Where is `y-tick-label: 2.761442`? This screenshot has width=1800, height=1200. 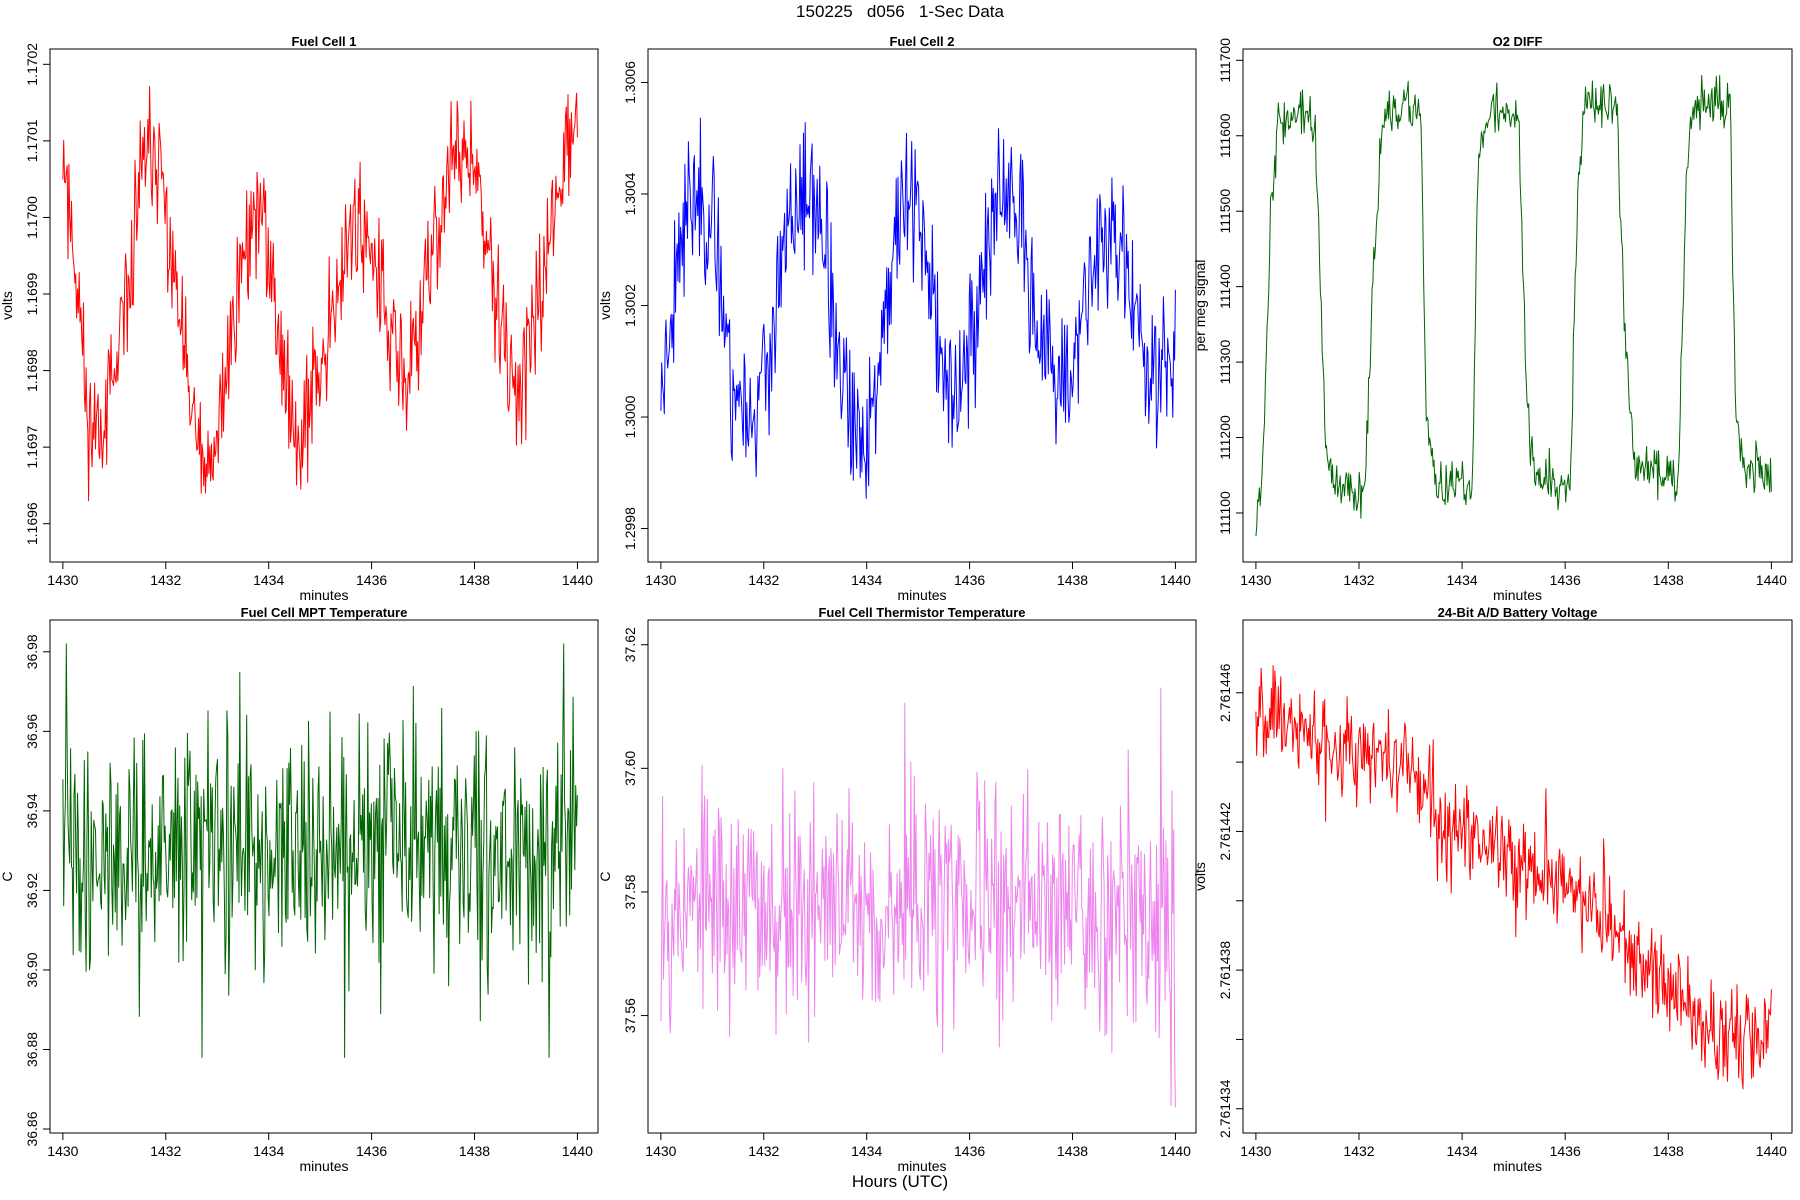
y-tick-label: 2.761442 is located at coordinates (1225, 831).